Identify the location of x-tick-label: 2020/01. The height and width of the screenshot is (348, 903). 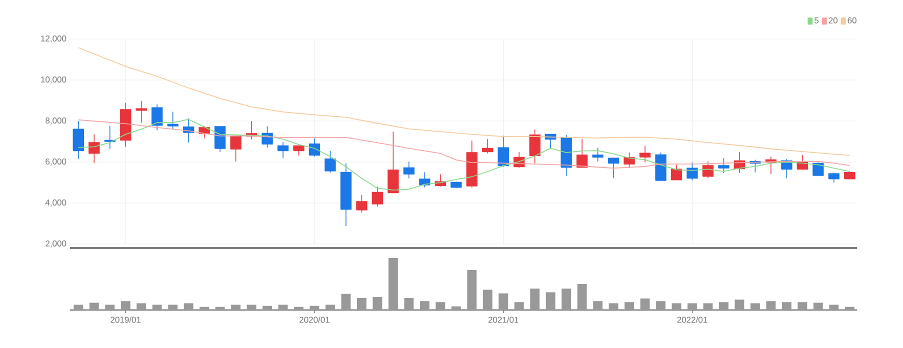
(315, 319).